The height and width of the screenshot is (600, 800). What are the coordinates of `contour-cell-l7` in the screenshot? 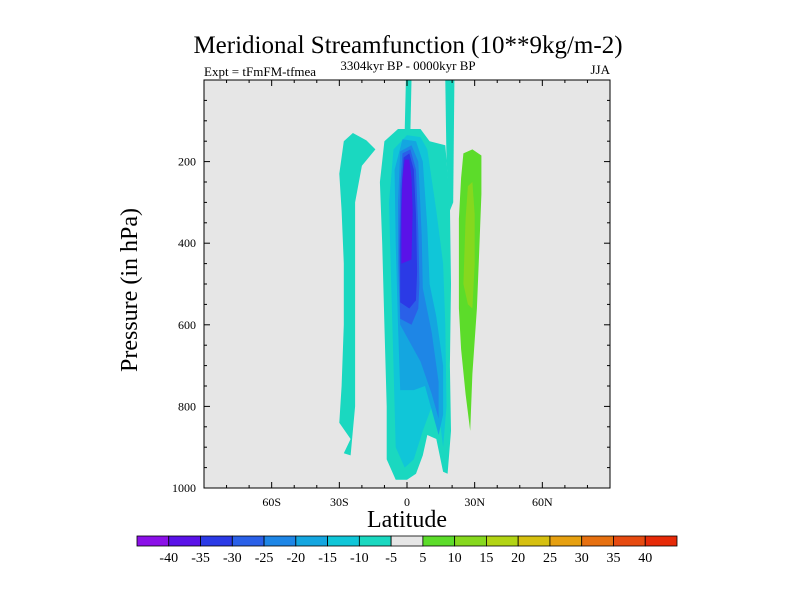 It's located at (407, 211).